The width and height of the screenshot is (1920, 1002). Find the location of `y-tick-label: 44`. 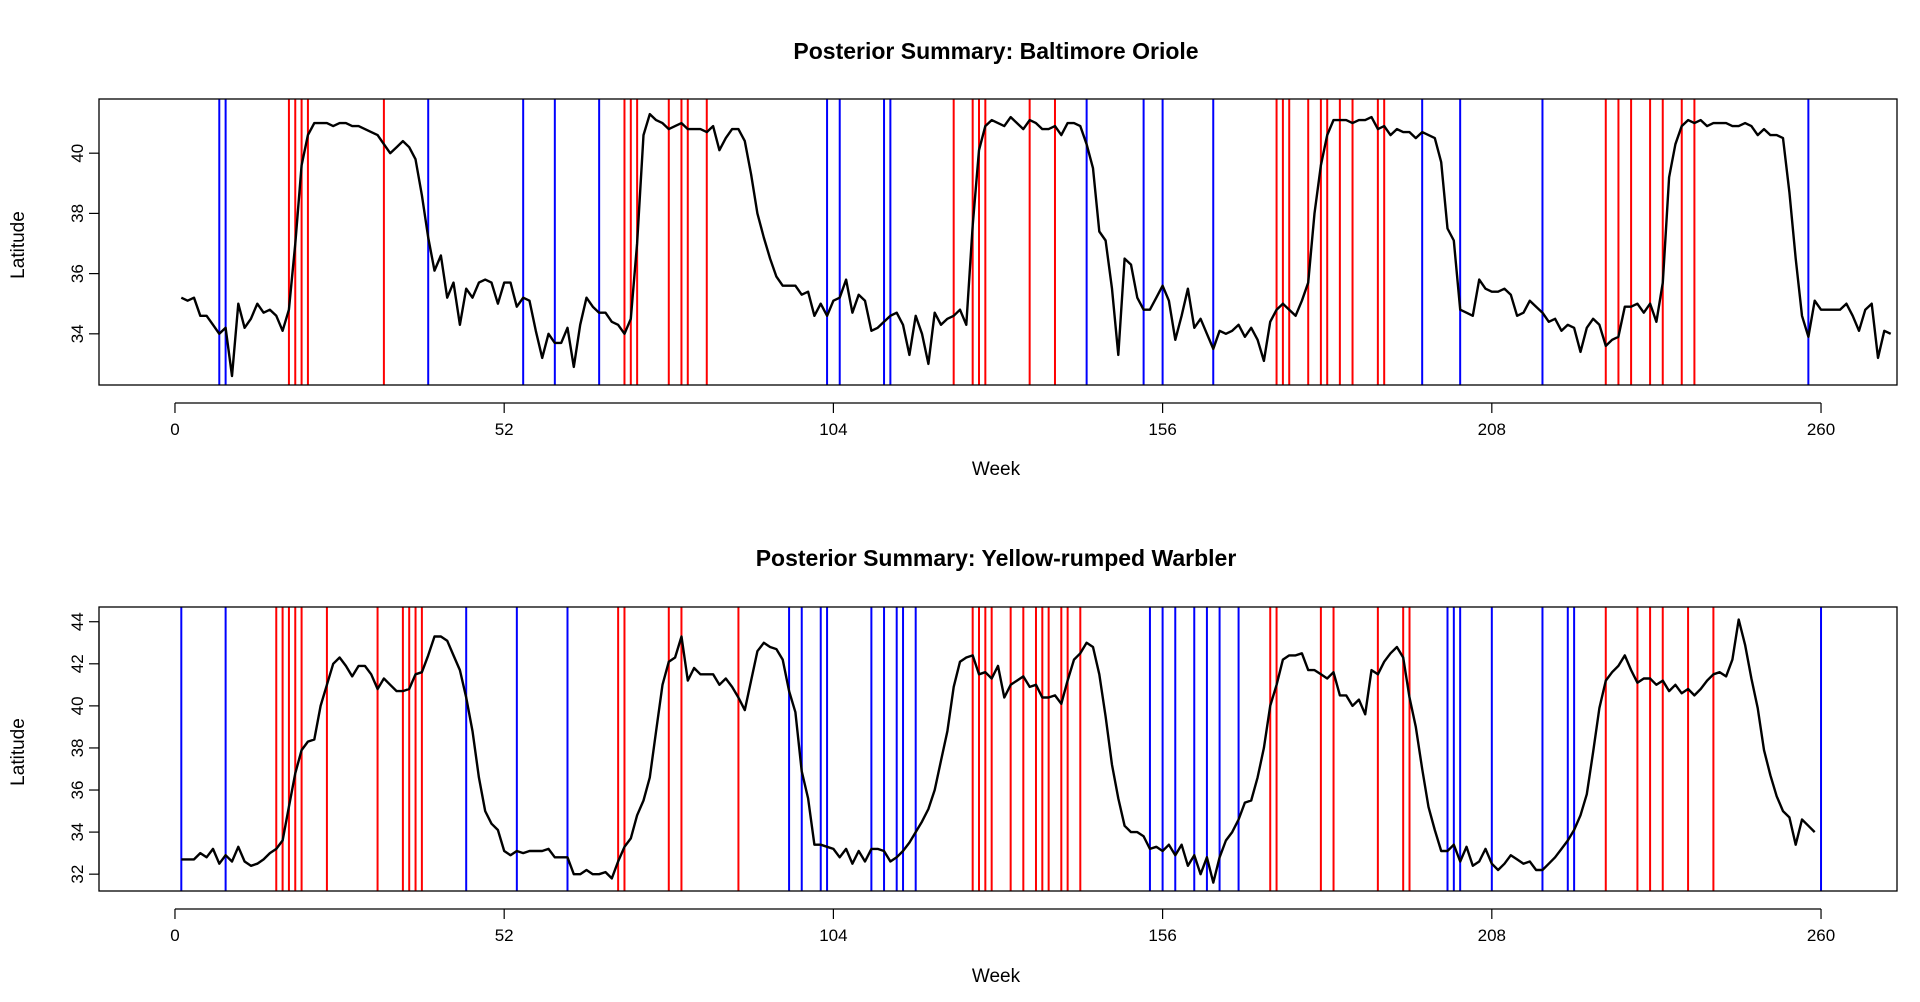

y-tick-label: 44 is located at coordinates (77, 621).